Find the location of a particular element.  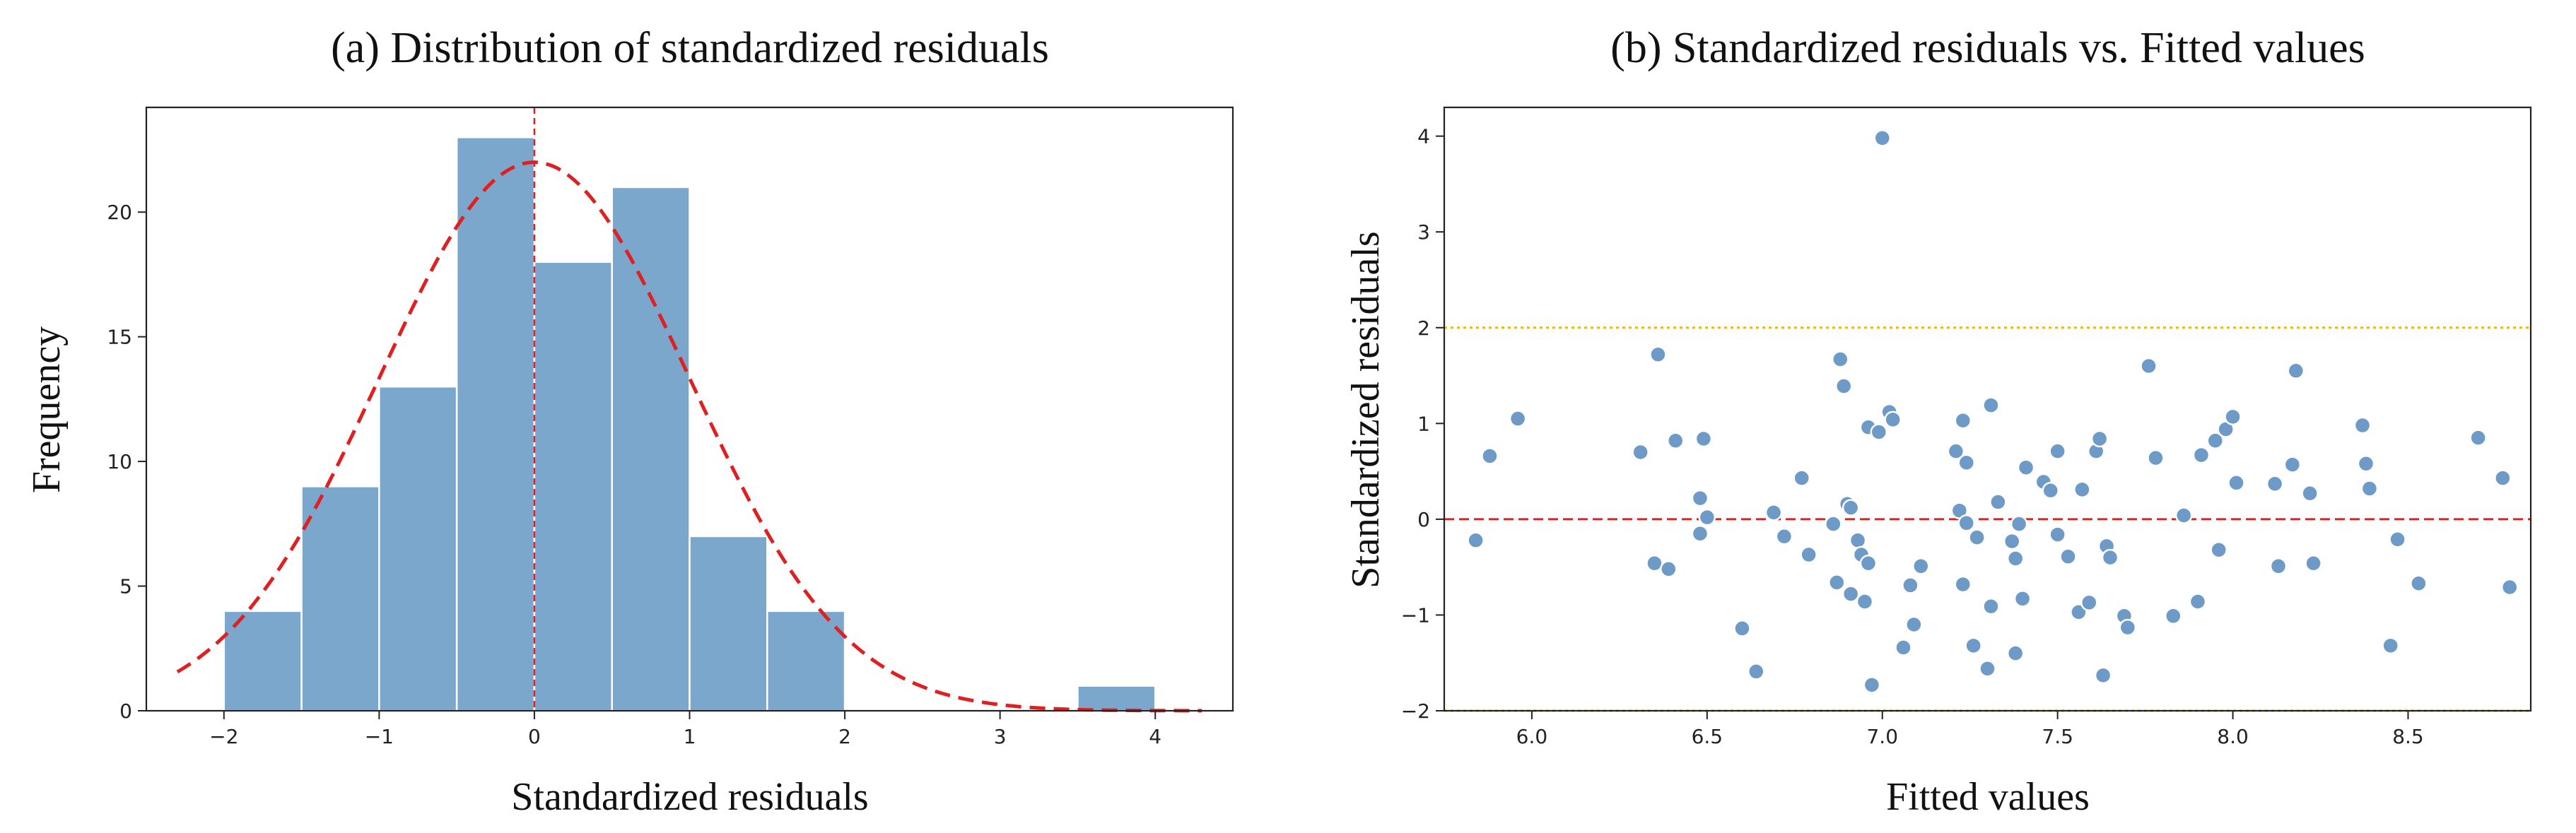

x-tick-label: −2 is located at coordinates (223, 736).